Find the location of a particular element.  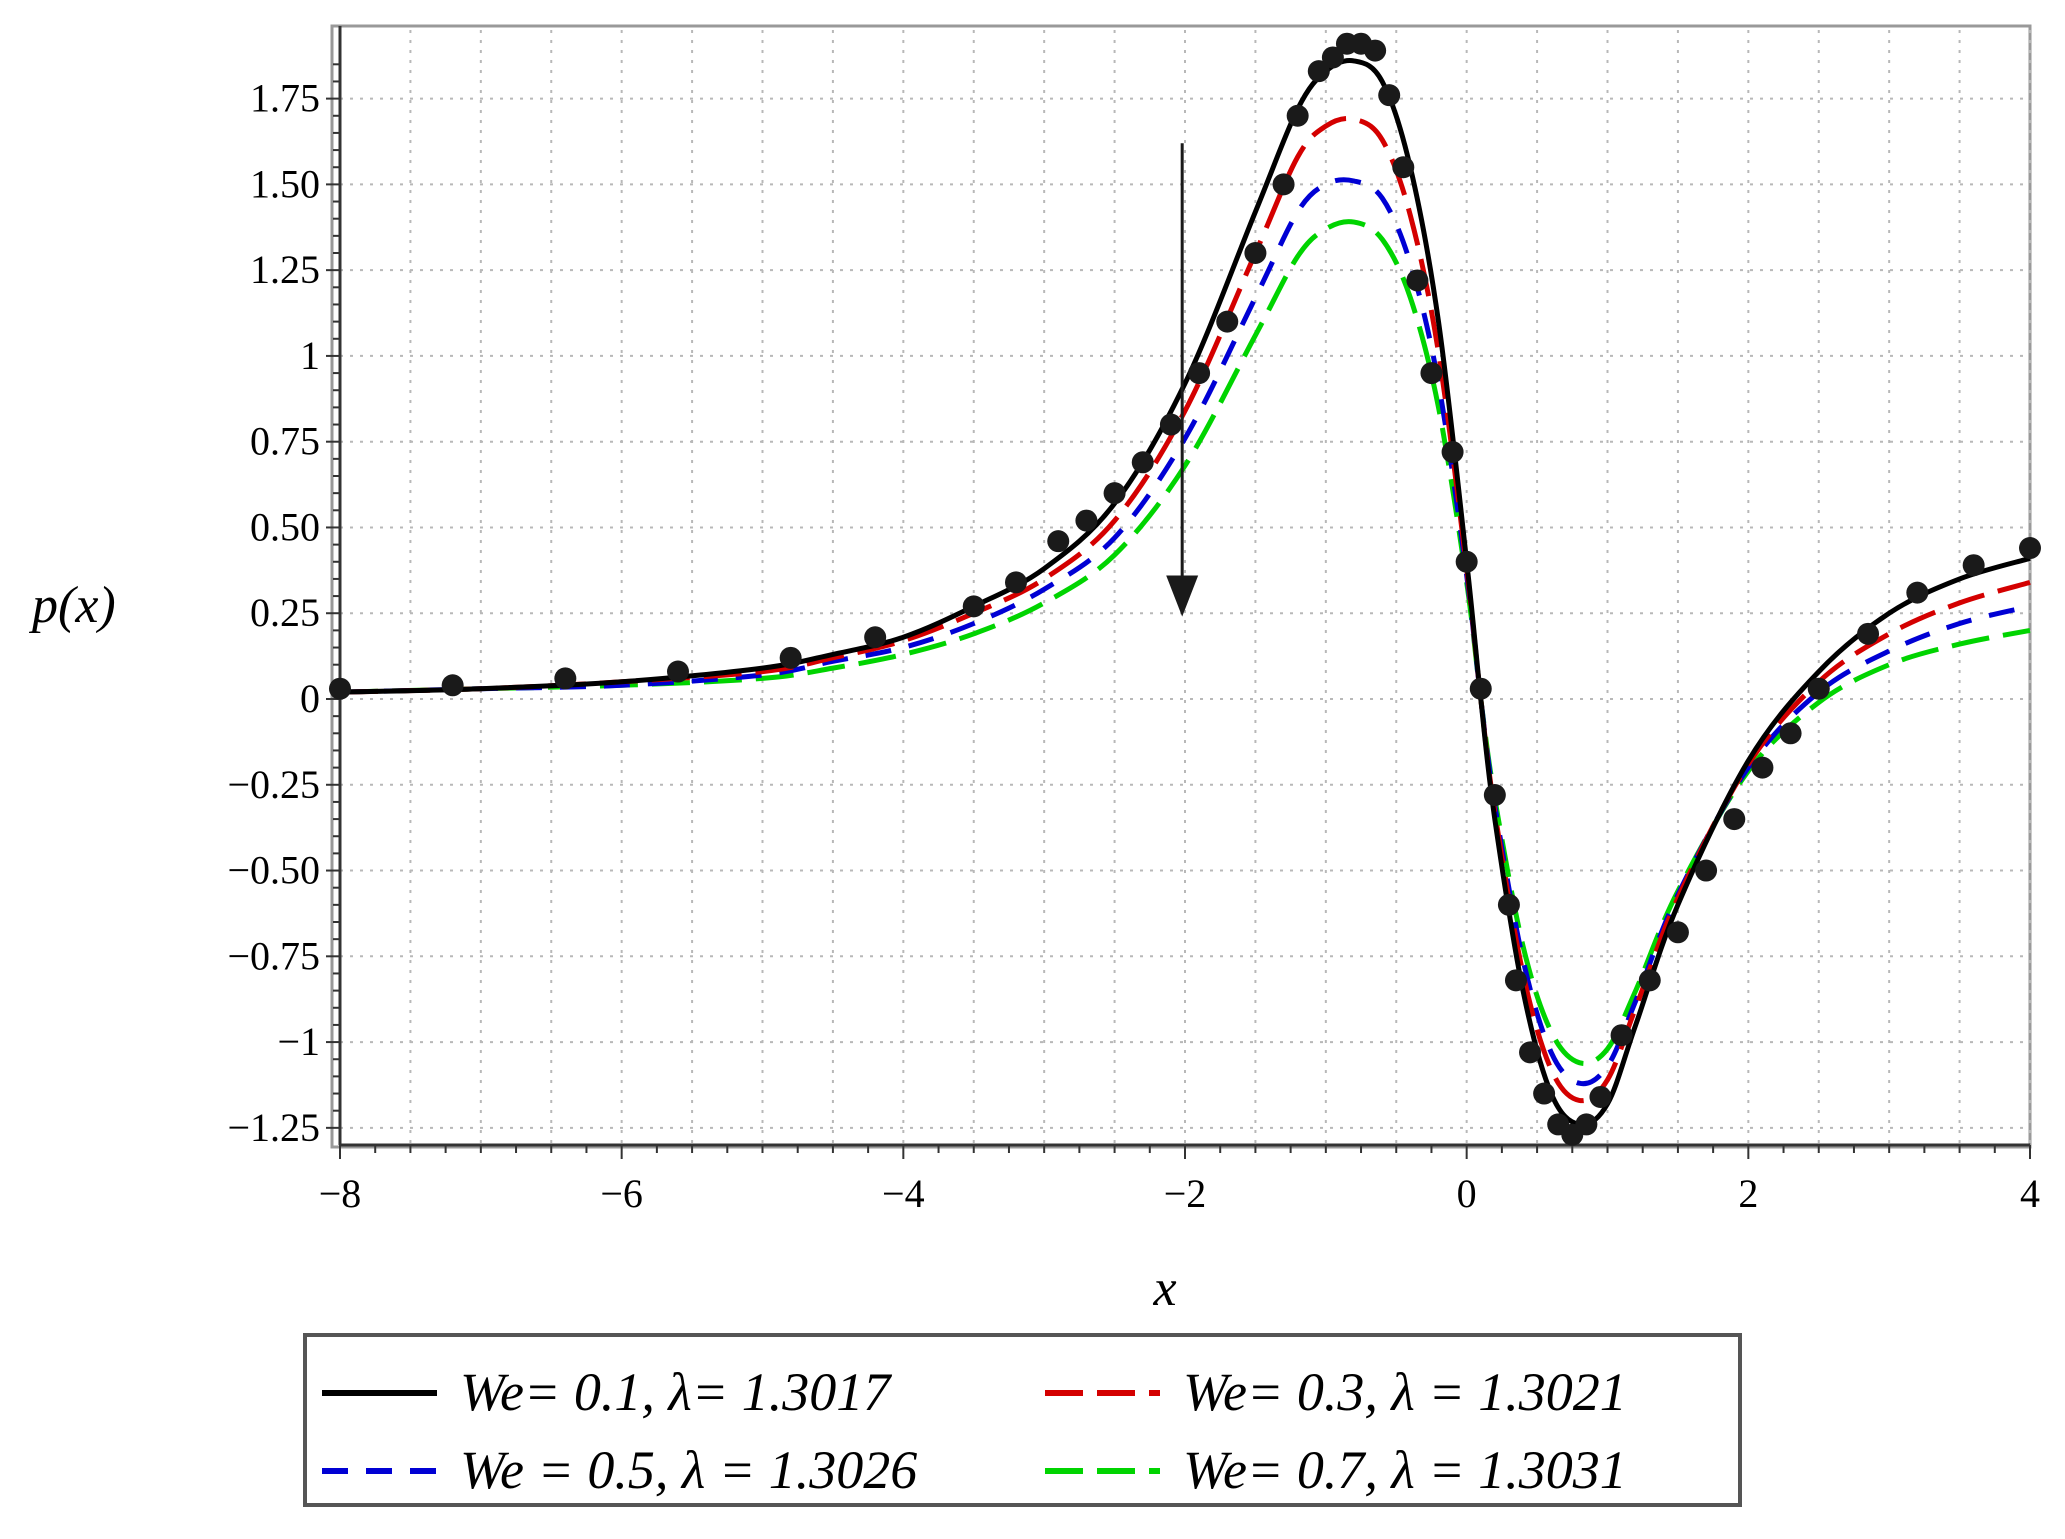

legend-label: We= 0.7, λ = 1.3031 is located at coordinates (1405, 1470).